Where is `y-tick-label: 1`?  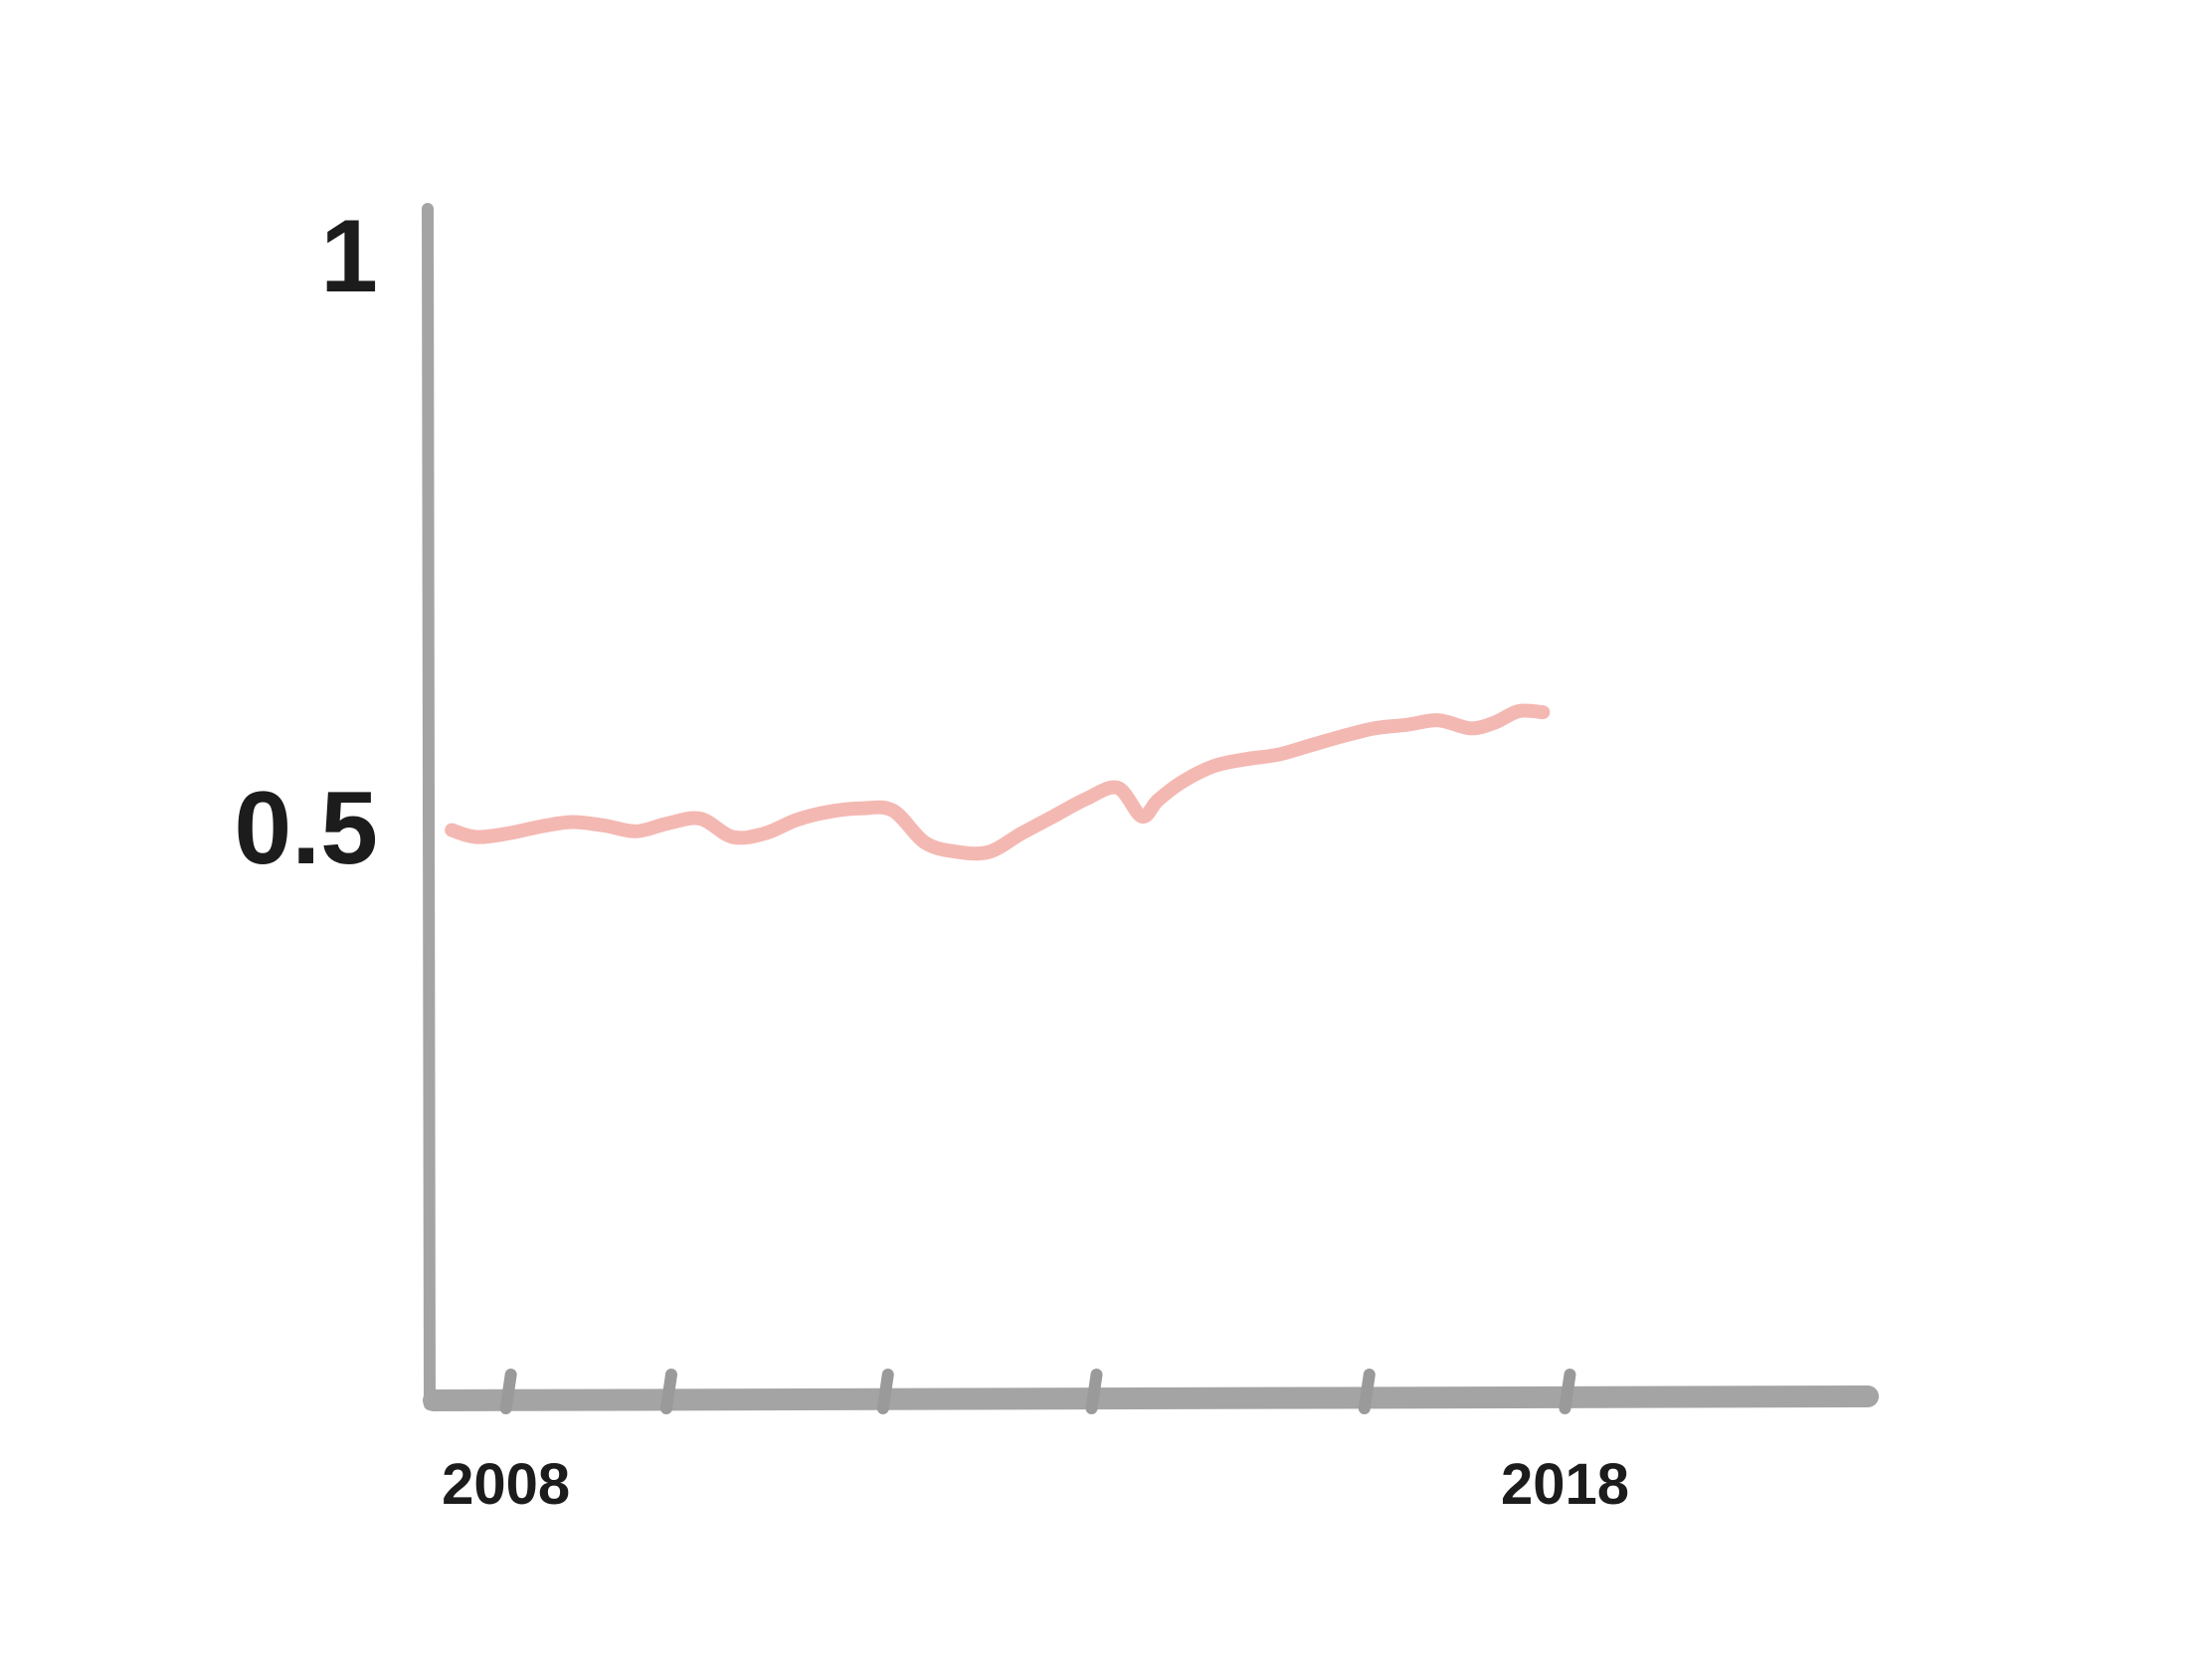 y-tick-label: 1 is located at coordinates (349, 256).